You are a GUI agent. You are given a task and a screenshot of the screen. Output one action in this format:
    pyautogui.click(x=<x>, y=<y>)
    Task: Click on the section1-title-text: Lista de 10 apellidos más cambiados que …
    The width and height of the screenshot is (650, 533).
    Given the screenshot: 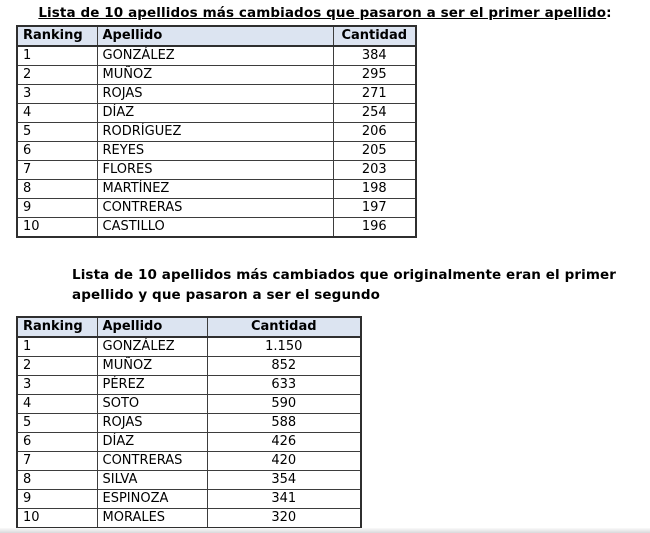 What is the action you would take?
    pyautogui.click(x=322, y=13)
    